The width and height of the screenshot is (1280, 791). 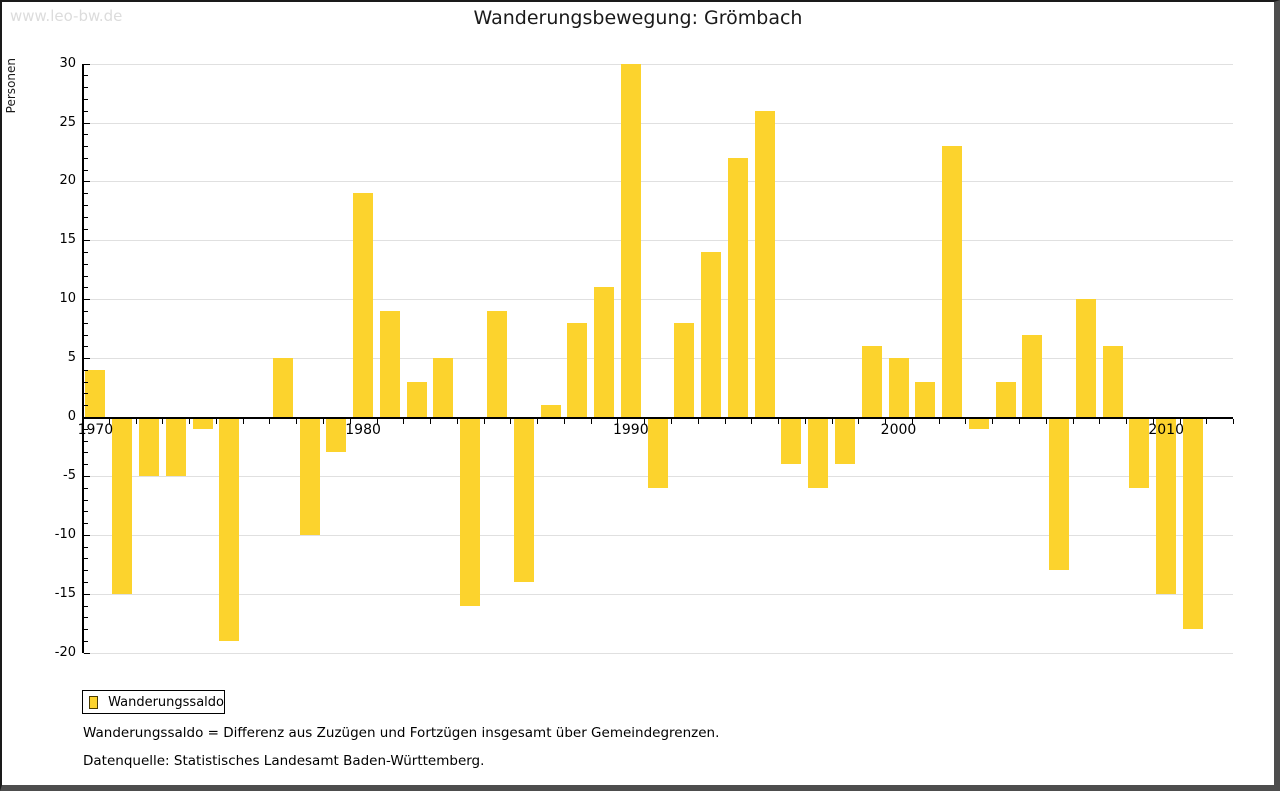 I want to click on legend-swatch-icon, so click(x=94, y=702).